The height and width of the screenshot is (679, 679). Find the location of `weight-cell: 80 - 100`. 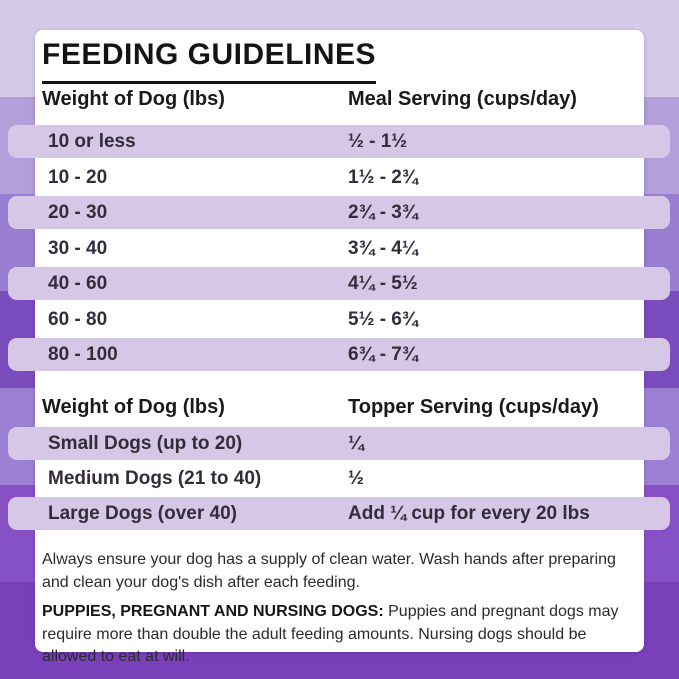

weight-cell: 80 - 100 is located at coordinates (83, 354).